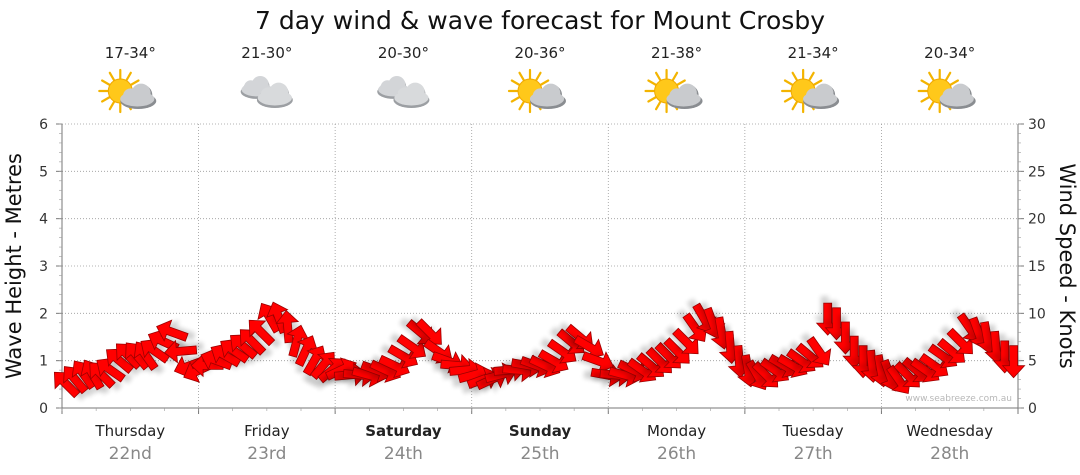 The height and width of the screenshot is (475, 1080). I want to click on right-tick-label: 30, so click(1037, 125).